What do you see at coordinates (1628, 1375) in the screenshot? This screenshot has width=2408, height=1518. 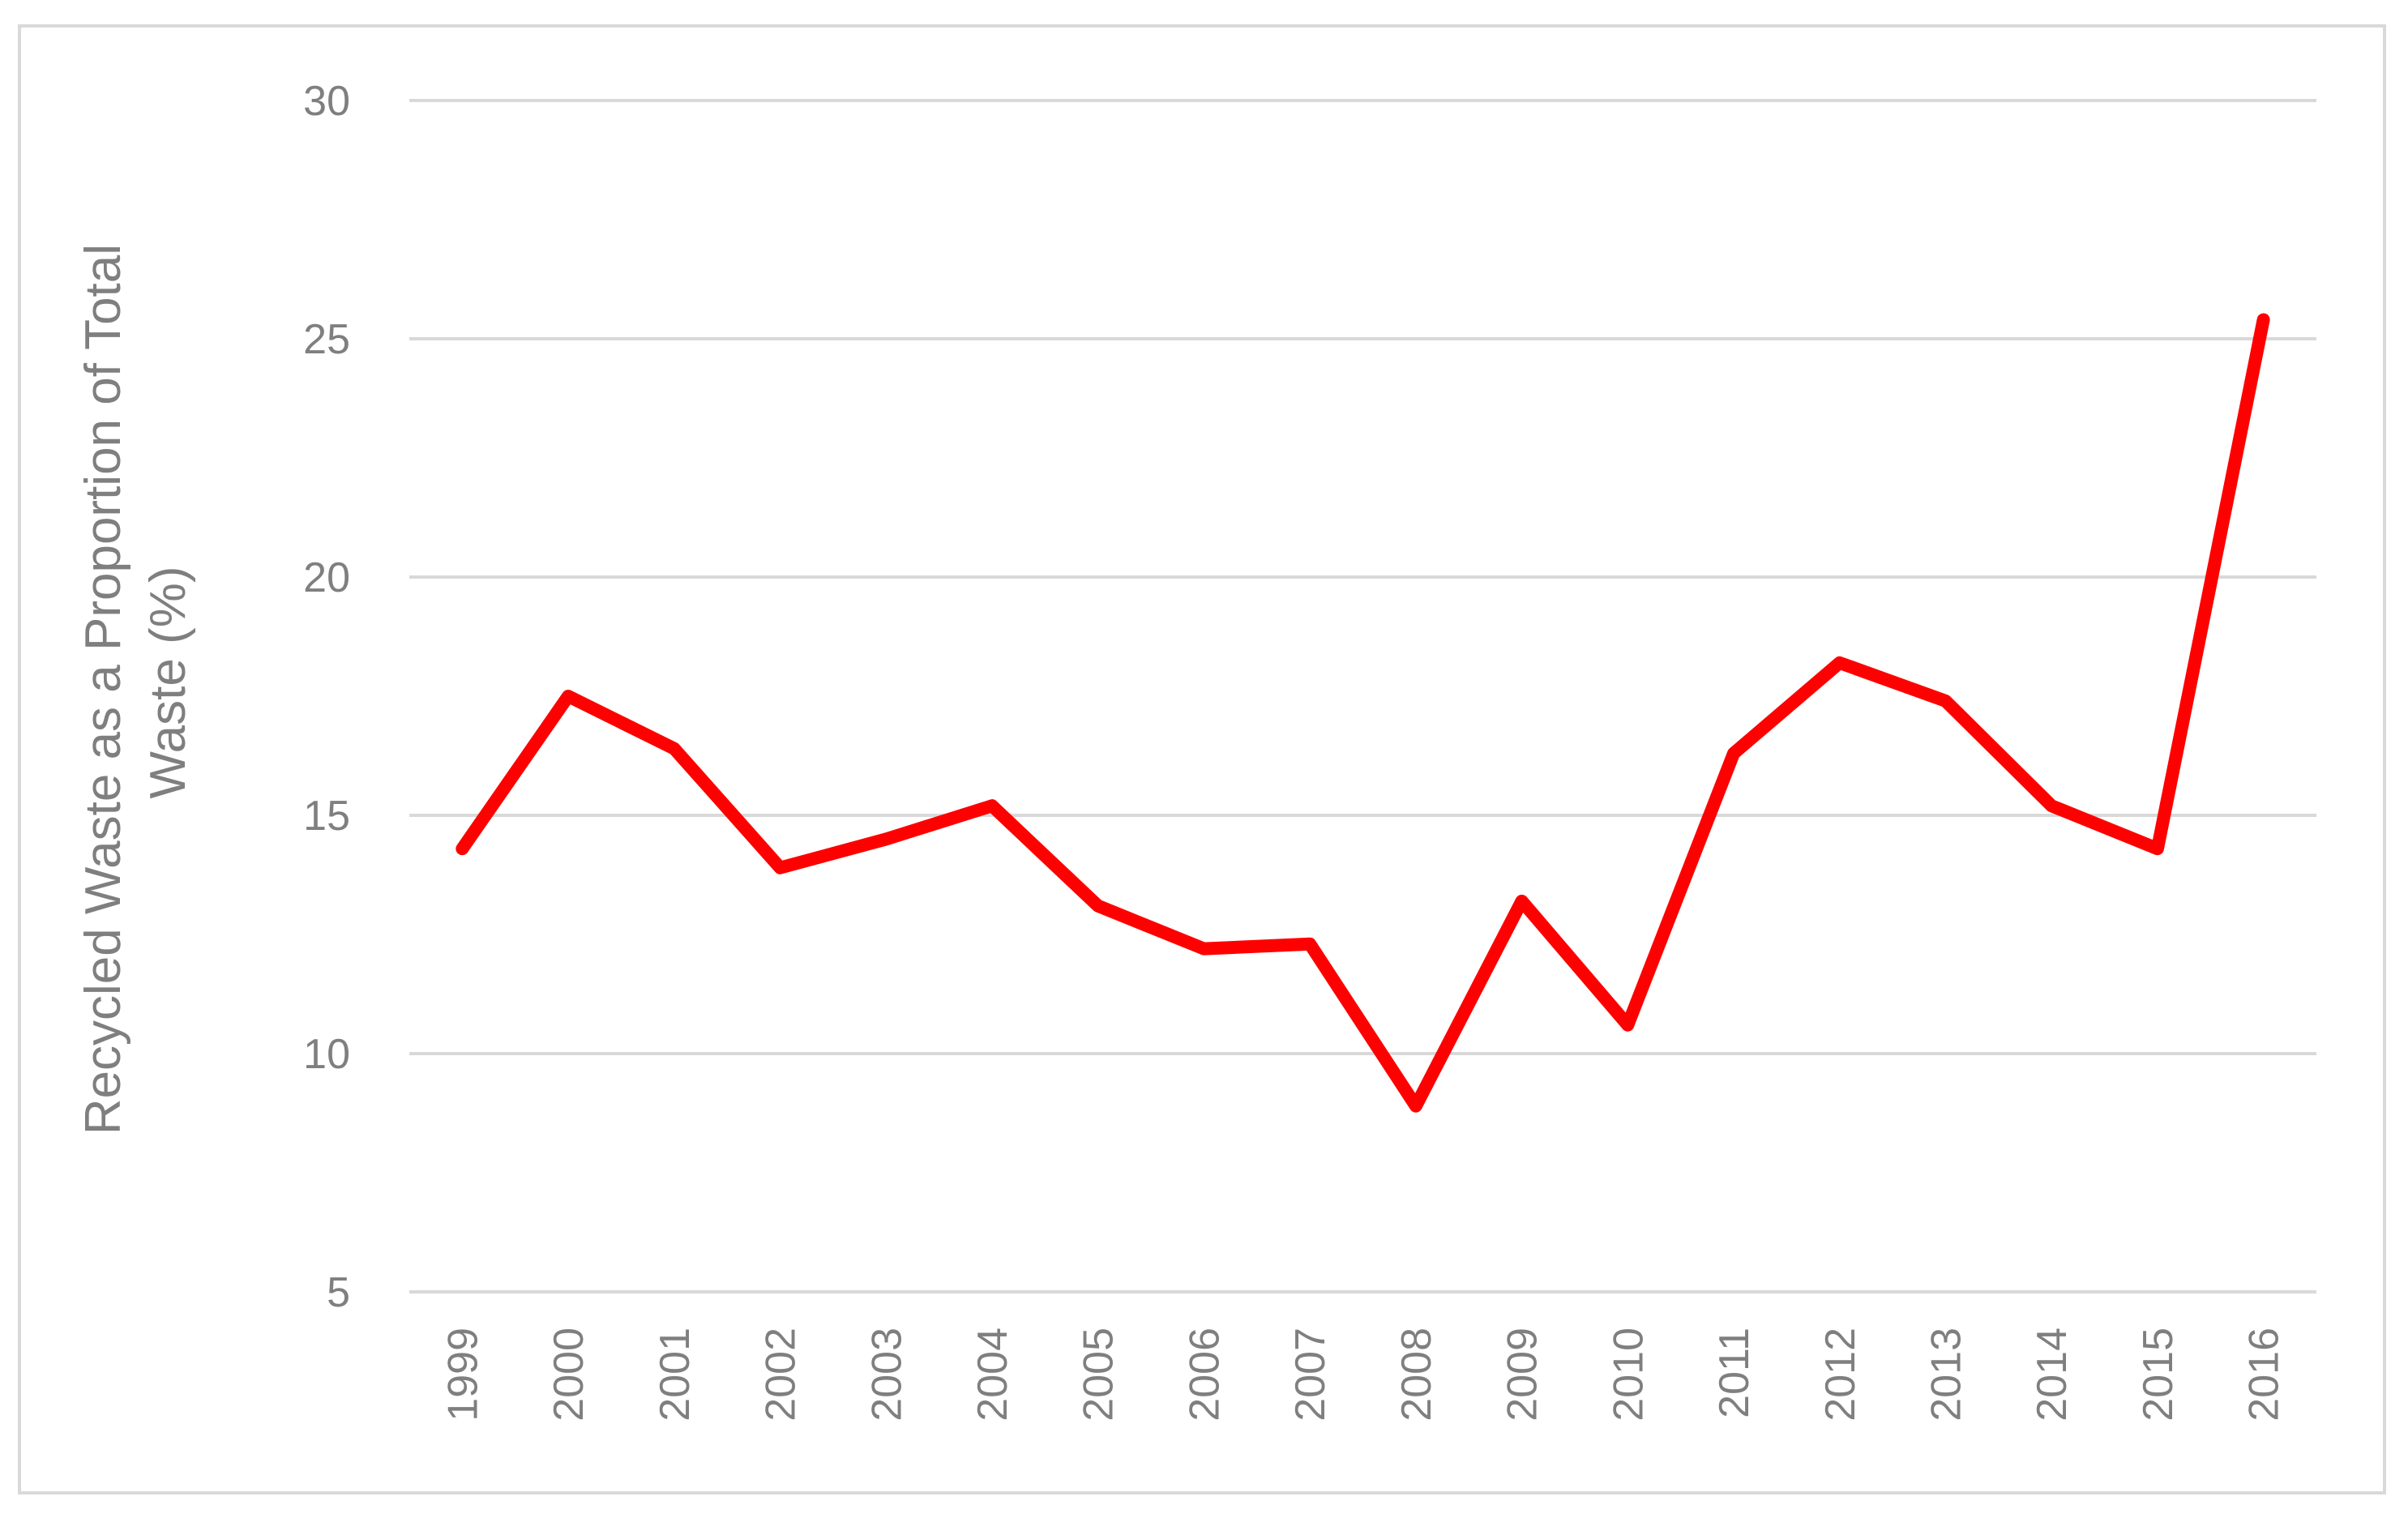 I see `x-tick-label: 2010` at bounding box center [1628, 1375].